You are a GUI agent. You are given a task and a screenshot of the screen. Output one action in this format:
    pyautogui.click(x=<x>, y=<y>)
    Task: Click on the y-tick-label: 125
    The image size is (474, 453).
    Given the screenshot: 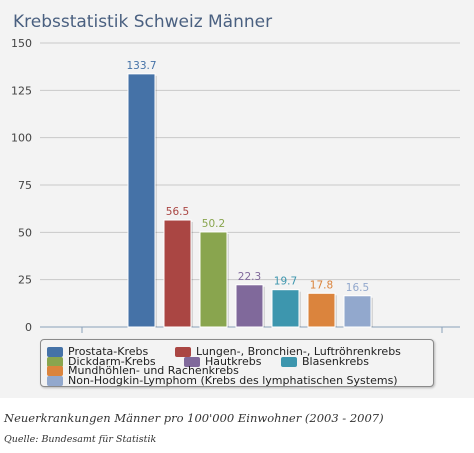 What is the action you would take?
    pyautogui.click(x=21, y=90)
    